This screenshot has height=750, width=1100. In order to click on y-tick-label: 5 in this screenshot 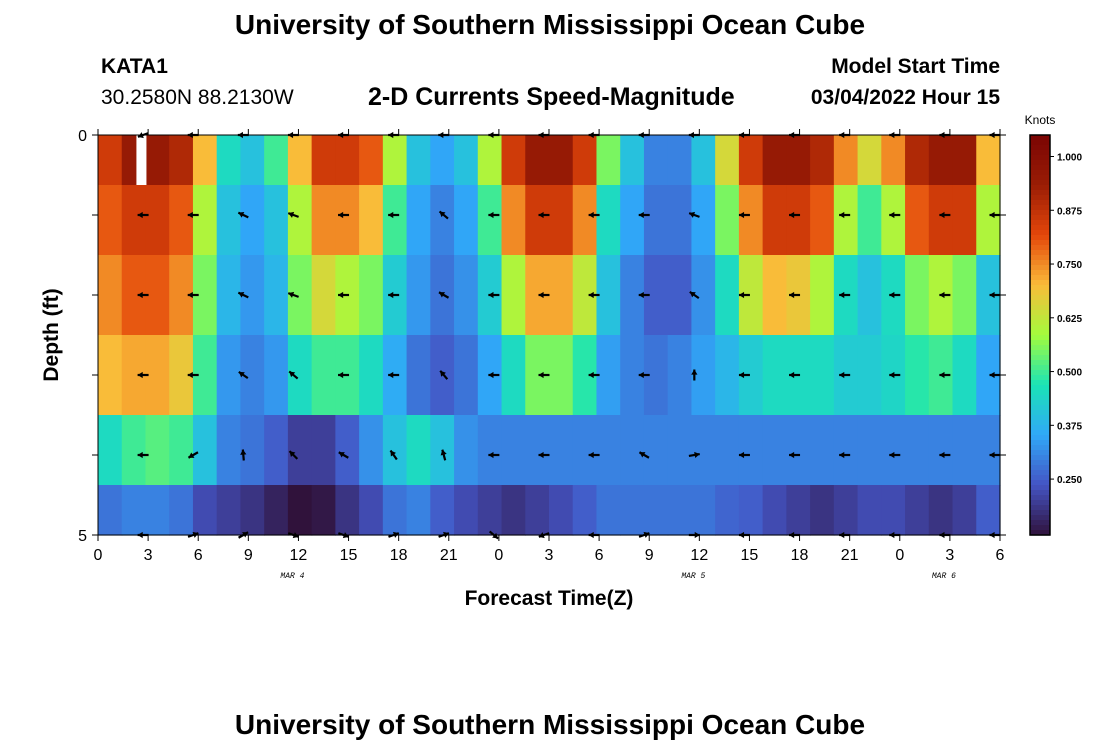, I will do `click(82, 536)`.